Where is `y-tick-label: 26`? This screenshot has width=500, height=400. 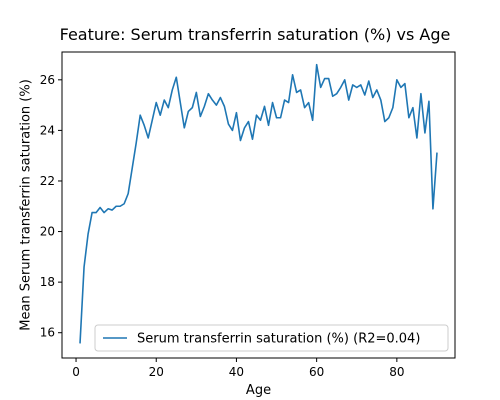
y-tick-label: 26 is located at coordinates (47, 80).